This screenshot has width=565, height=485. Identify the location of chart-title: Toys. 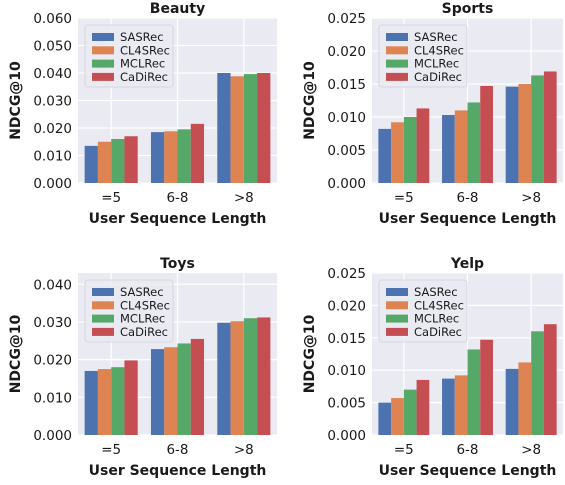
(177, 264).